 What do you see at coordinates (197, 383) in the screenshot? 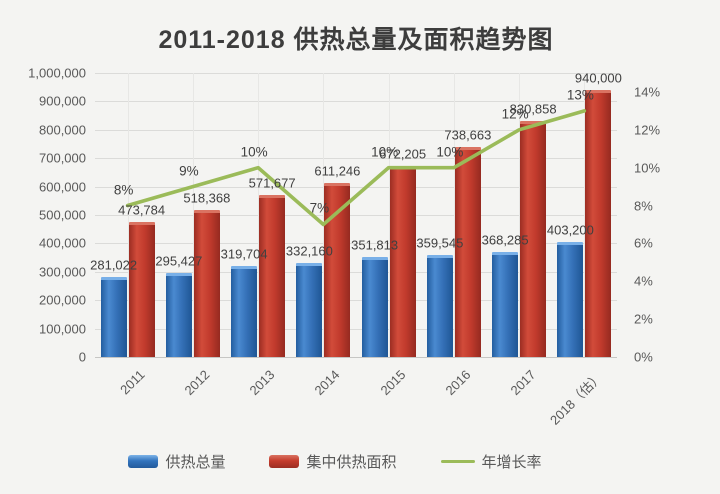
I see `x-axis-label-2012: 2012` at bounding box center [197, 383].